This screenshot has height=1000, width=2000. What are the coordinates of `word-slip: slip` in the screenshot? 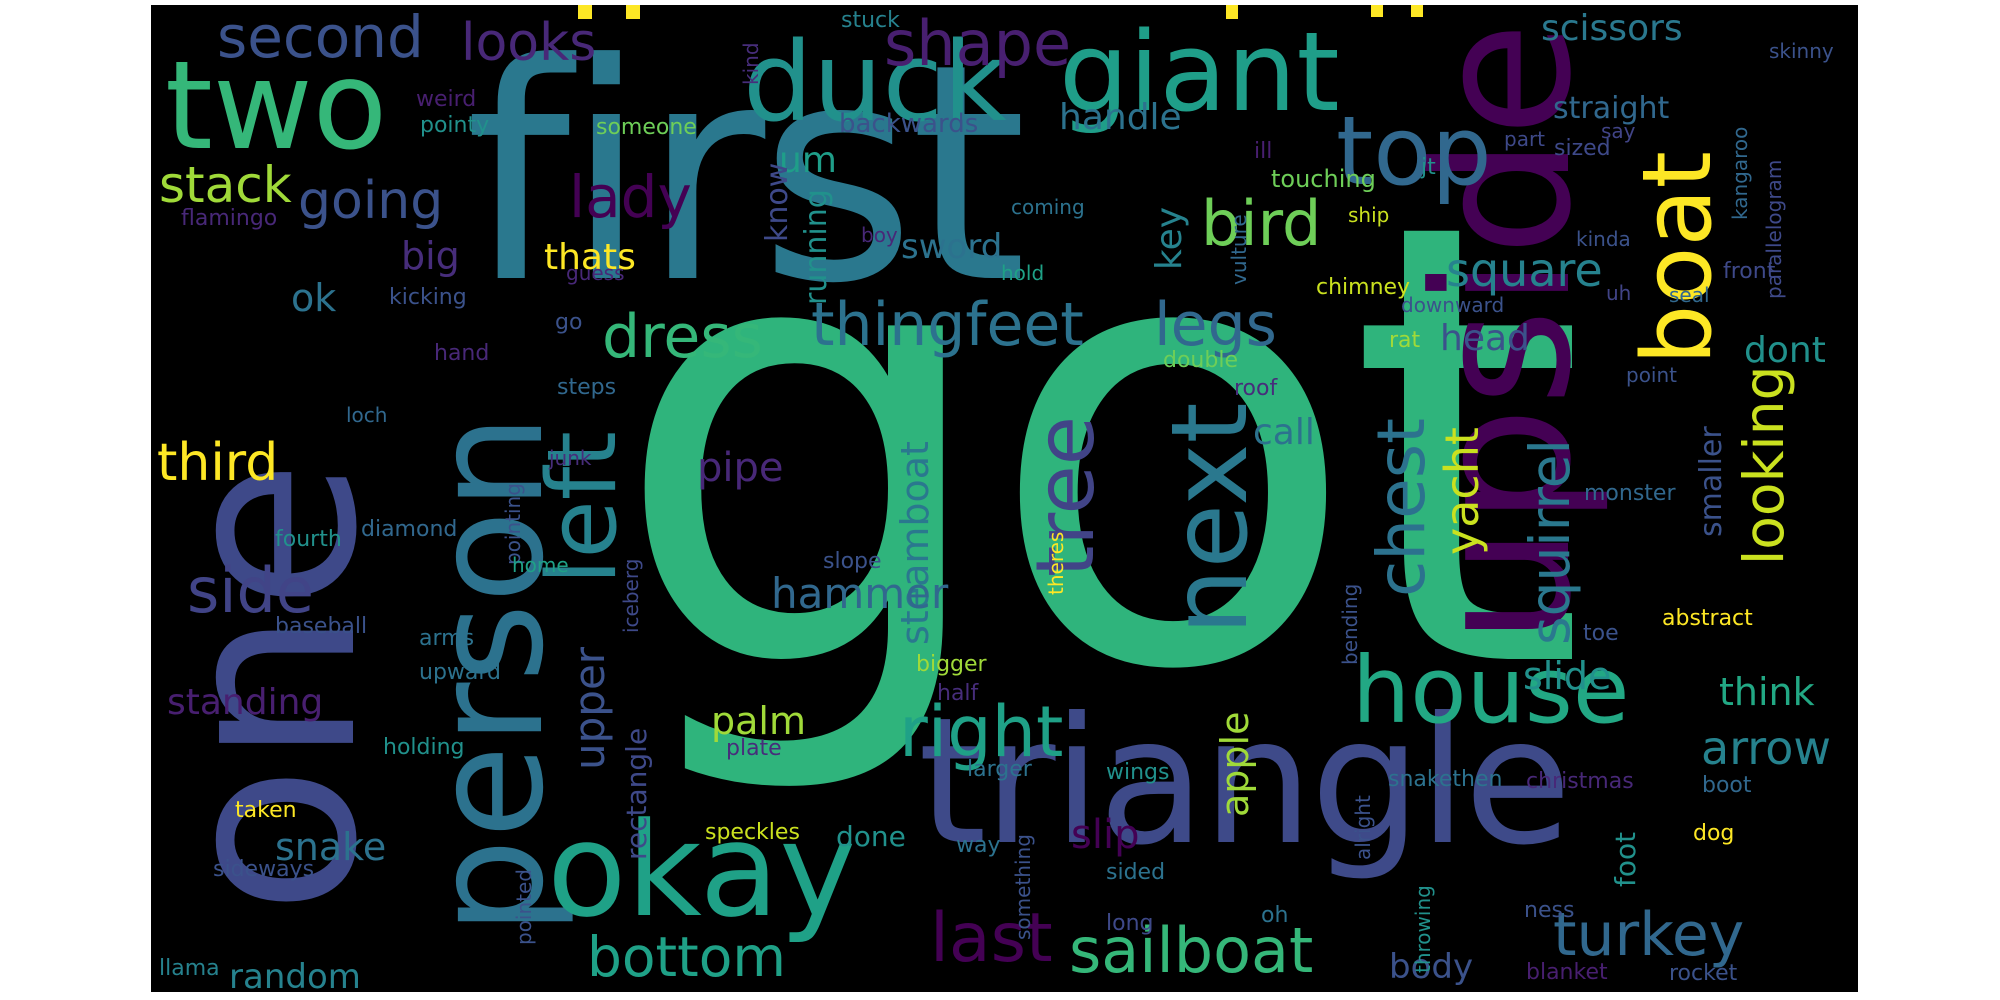 It's located at (1105, 835).